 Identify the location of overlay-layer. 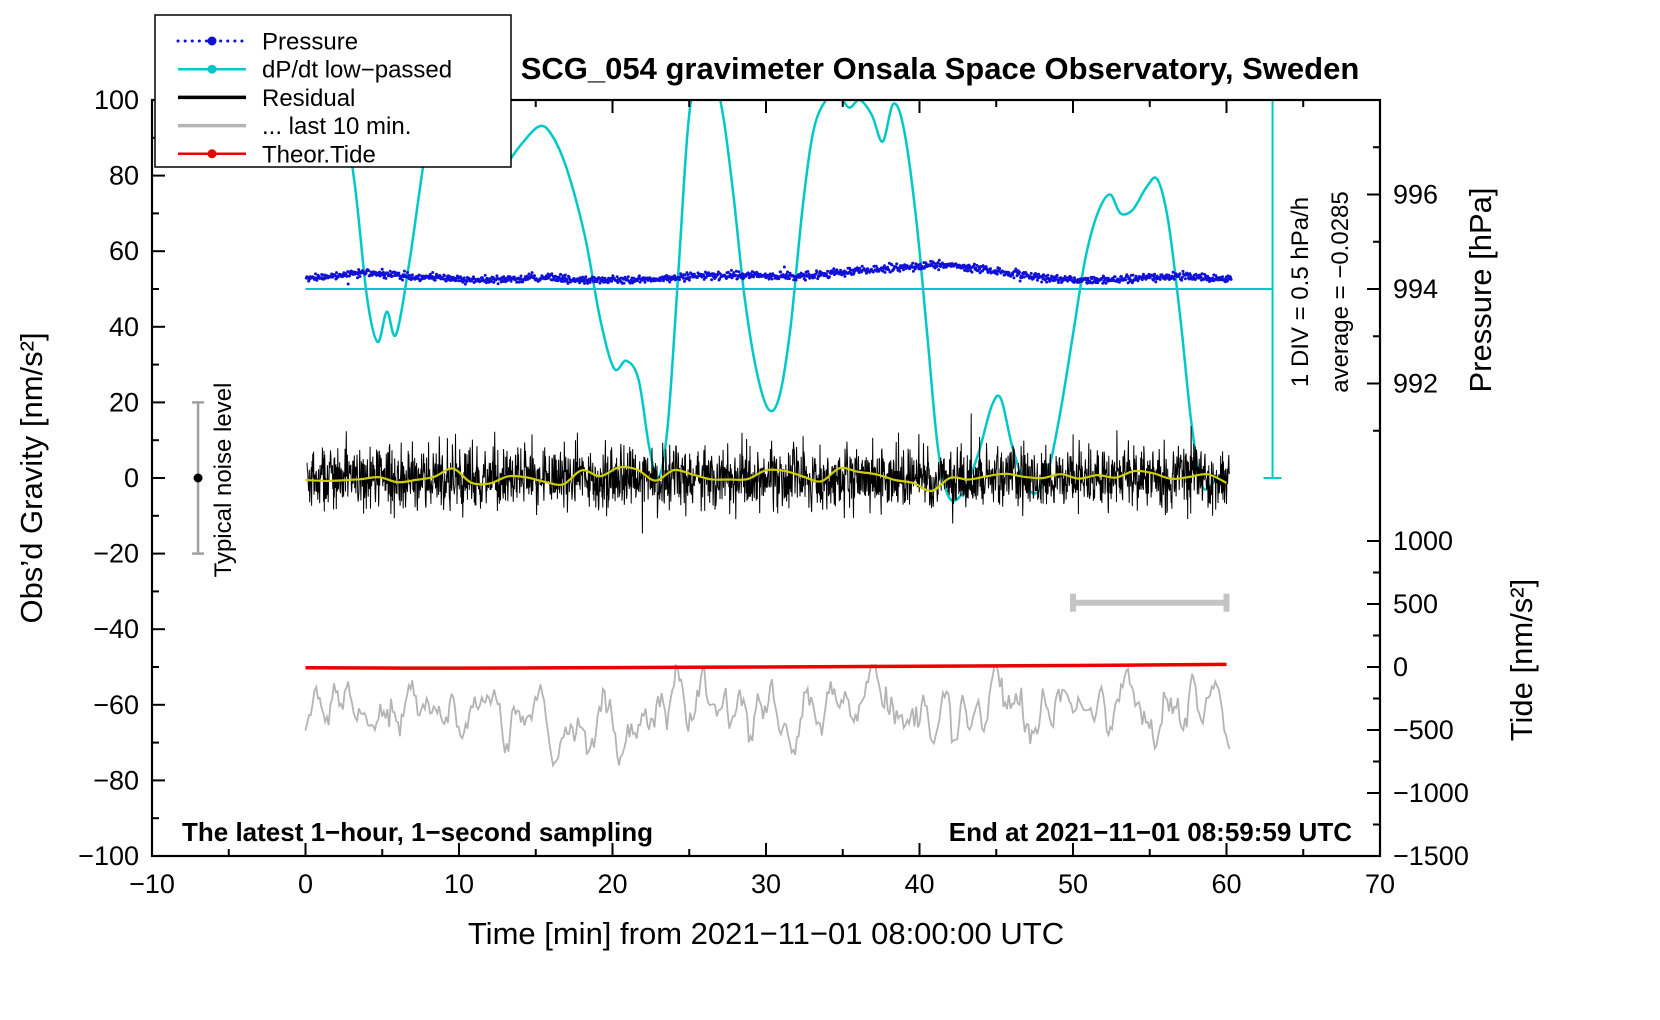
(711, 506).